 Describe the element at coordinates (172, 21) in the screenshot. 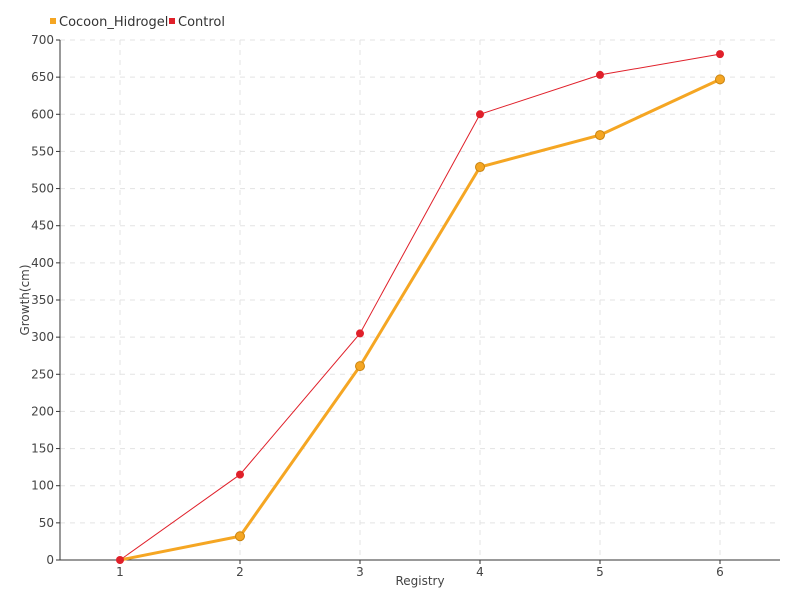

I see `legend-swatch-control` at that location.